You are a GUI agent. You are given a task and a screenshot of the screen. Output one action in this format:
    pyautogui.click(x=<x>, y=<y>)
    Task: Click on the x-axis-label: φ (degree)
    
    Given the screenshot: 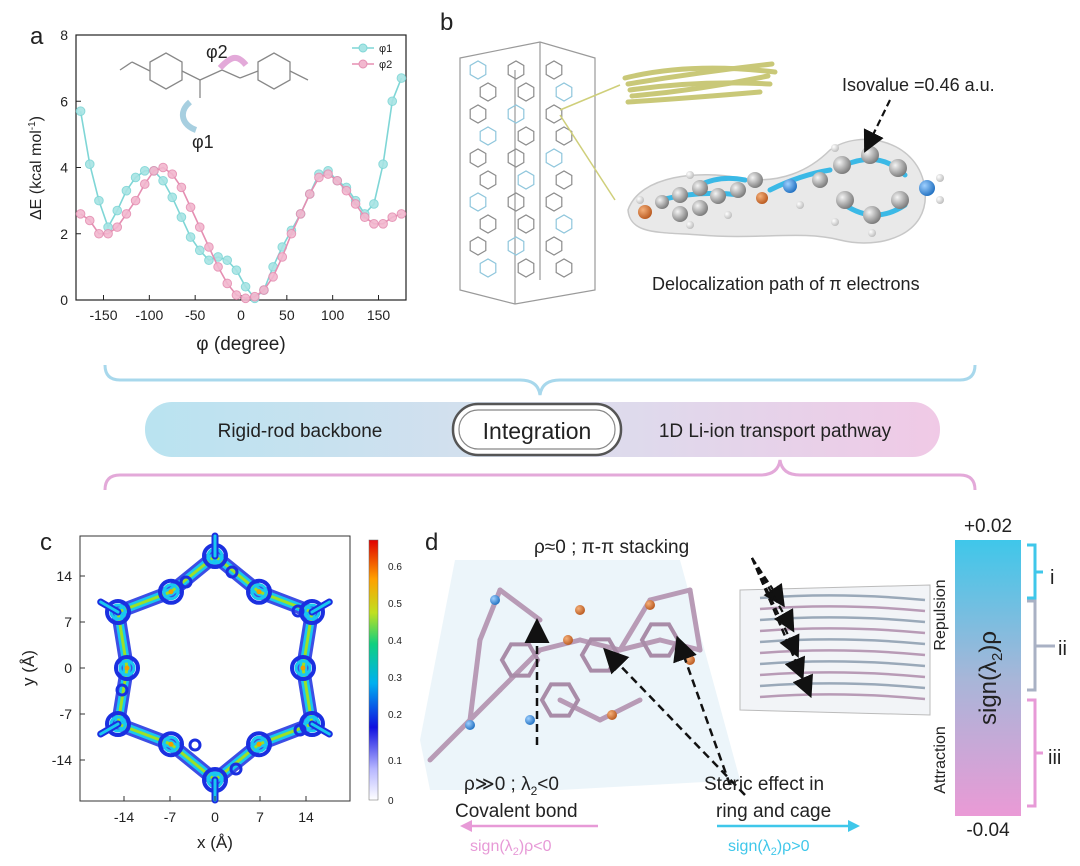 What is the action you would take?
    pyautogui.click(x=240, y=344)
    